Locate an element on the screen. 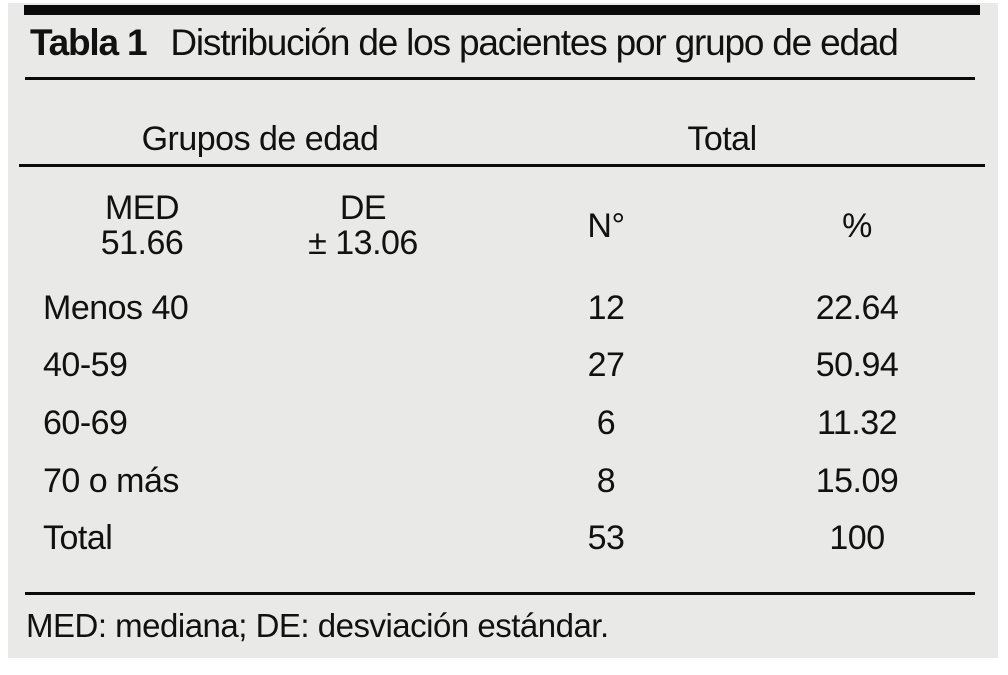 The height and width of the screenshot is (675, 1008). row-group-label: Total is located at coordinates (78, 538).